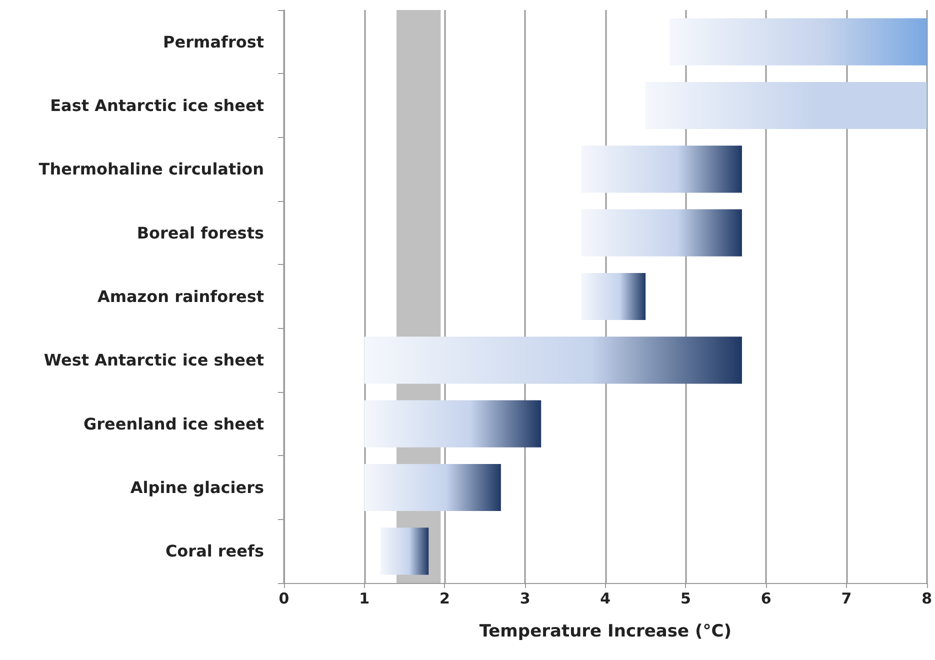 This screenshot has height=660, width=935. Describe the element at coordinates (766, 599) in the screenshot. I see `x-tick-label: 6` at that location.